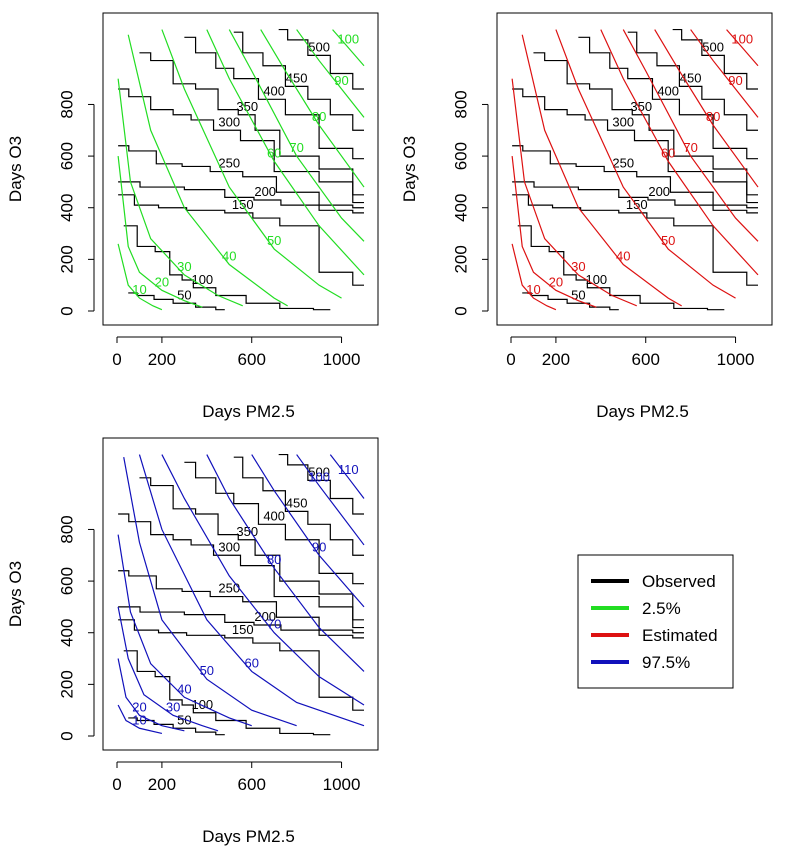 This screenshot has height=850, width=786. Describe the element at coordinates (655, 621) in the screenshot. I see `legend-box` at that location.